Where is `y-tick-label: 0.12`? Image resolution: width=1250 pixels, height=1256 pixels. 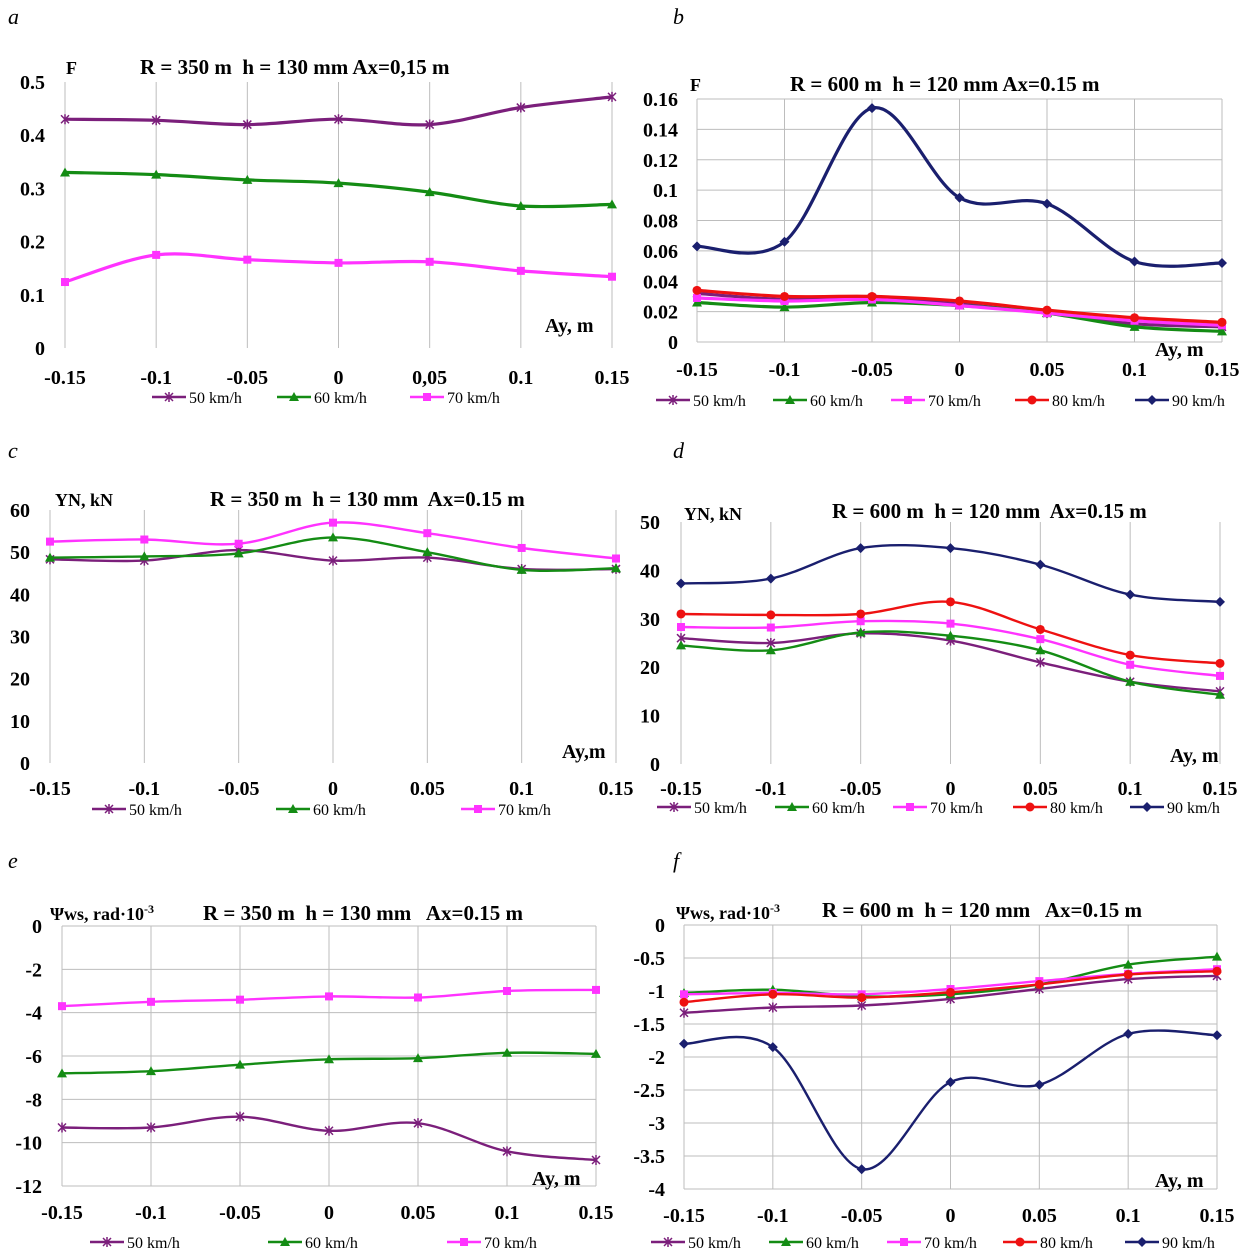 y-tick-label: 0.12 is located at coordinates (660, 161).